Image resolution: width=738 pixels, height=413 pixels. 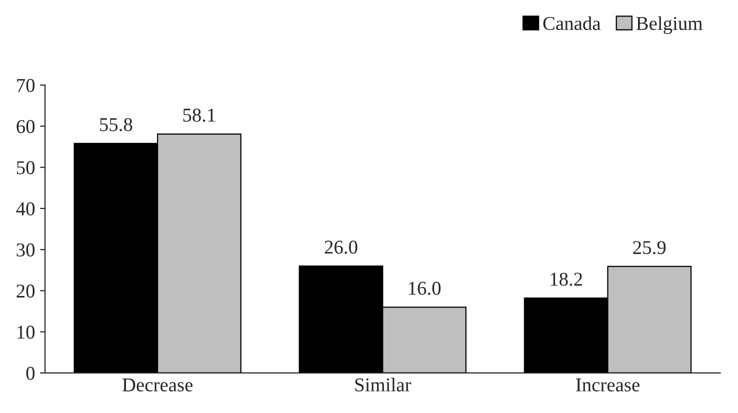 I want to click on y-tick-label: 30, so click(x=25, y=250).